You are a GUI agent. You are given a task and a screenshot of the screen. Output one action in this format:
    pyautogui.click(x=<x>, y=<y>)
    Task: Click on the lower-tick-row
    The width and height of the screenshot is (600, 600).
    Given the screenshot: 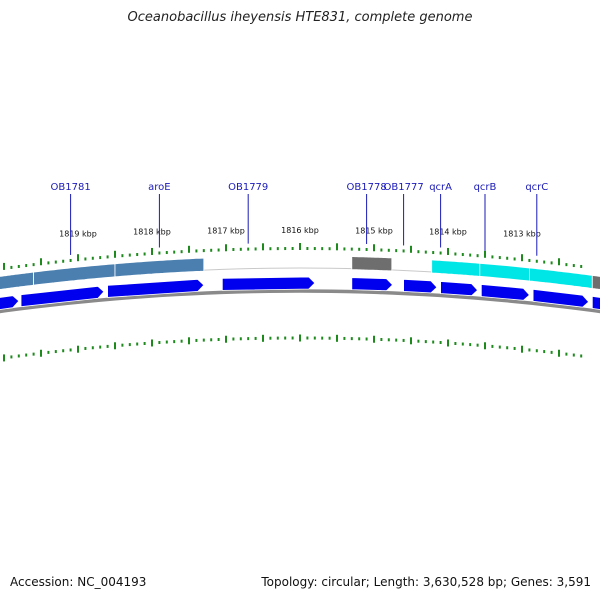 What is the action you would take?
    pyautogui.click(x=293, y=348)
    